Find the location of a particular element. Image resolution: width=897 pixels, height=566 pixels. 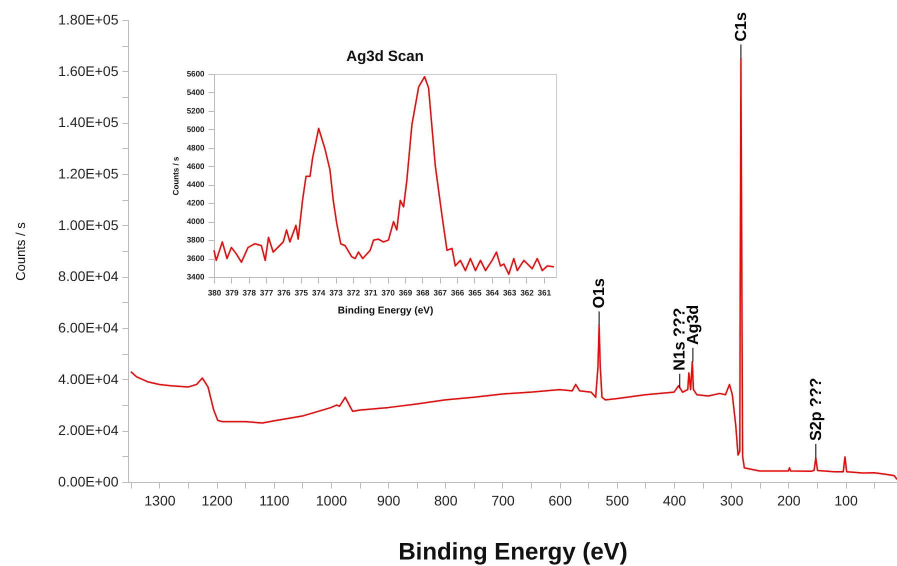

x-tick-label: 366 is located at coordinates (457, 293).